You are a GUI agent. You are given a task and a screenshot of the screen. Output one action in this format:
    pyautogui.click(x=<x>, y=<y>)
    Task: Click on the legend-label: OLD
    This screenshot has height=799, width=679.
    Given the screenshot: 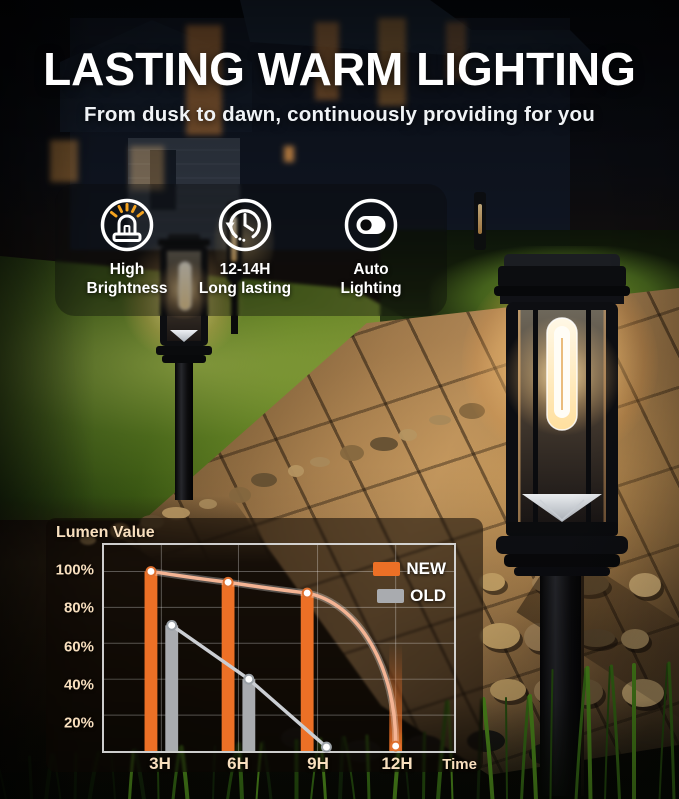 What is the action you would take?
    pyautogui.click(x=428, y=595)
    